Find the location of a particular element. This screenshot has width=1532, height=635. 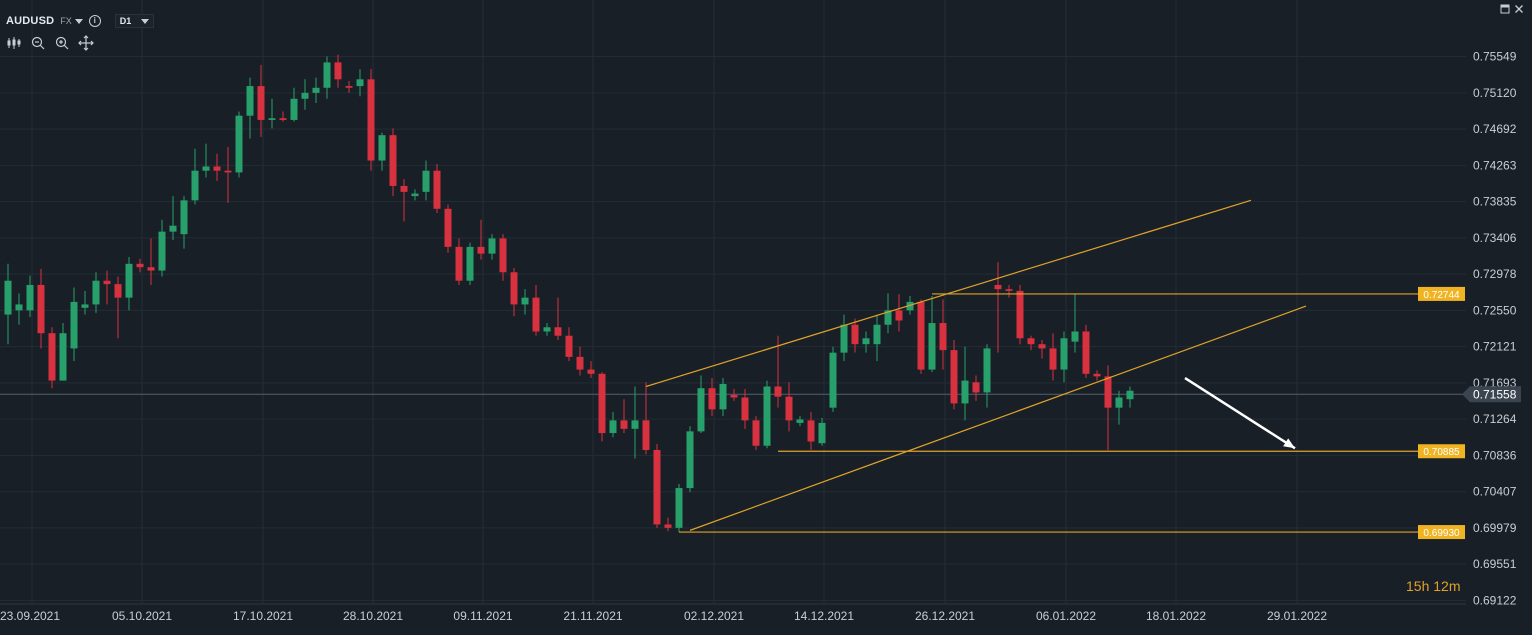

x-tick-label: 23.09.2021 is located at coordinates (30, 616).